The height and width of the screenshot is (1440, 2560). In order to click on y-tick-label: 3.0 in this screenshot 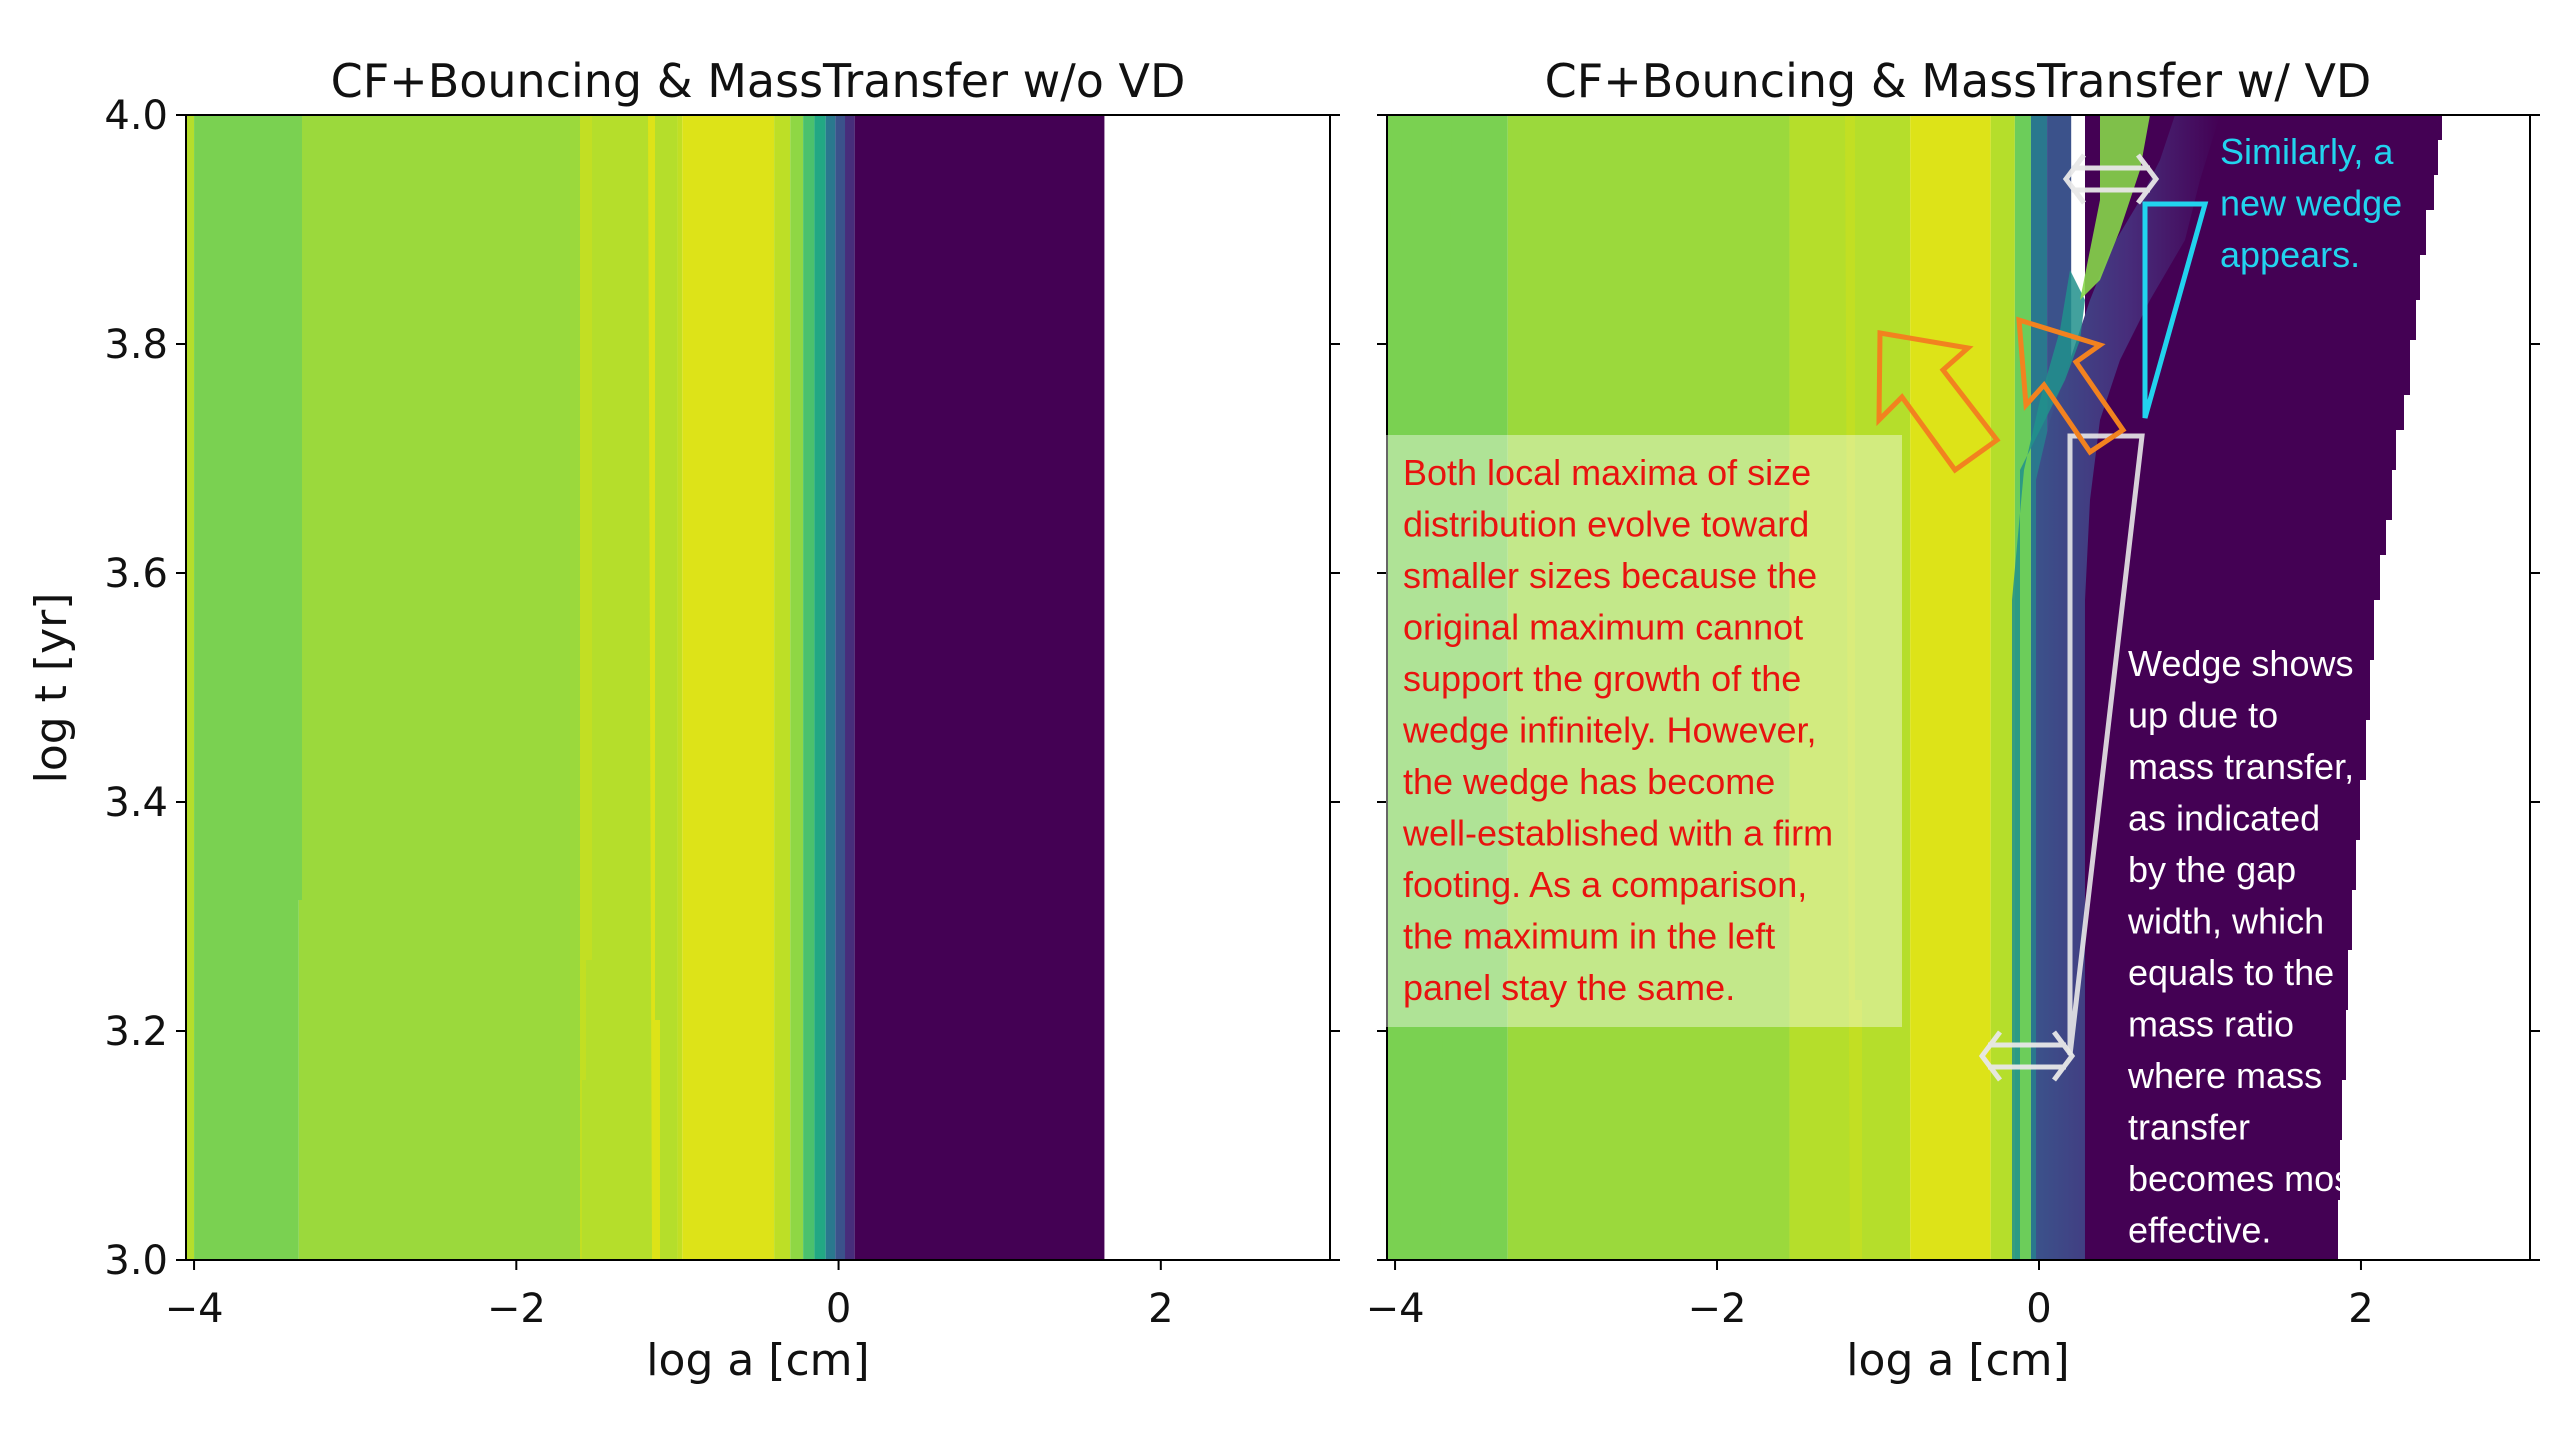, I will do `click(136, 1261)`.